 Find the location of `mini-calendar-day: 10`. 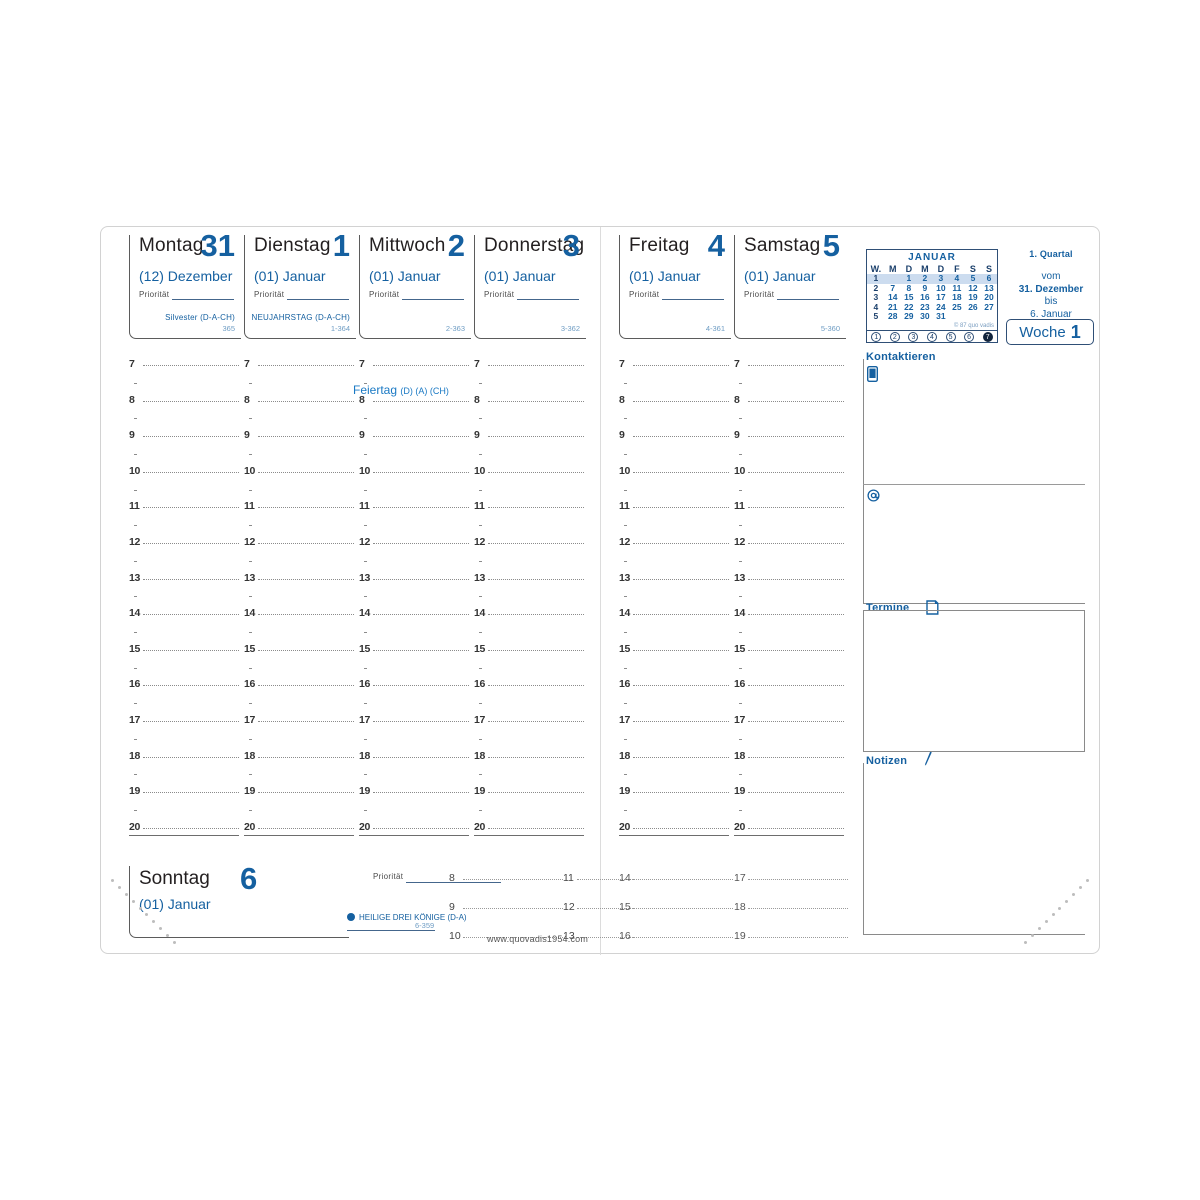

mini-calendar-day: 10 is located at coordinates (941, 287).